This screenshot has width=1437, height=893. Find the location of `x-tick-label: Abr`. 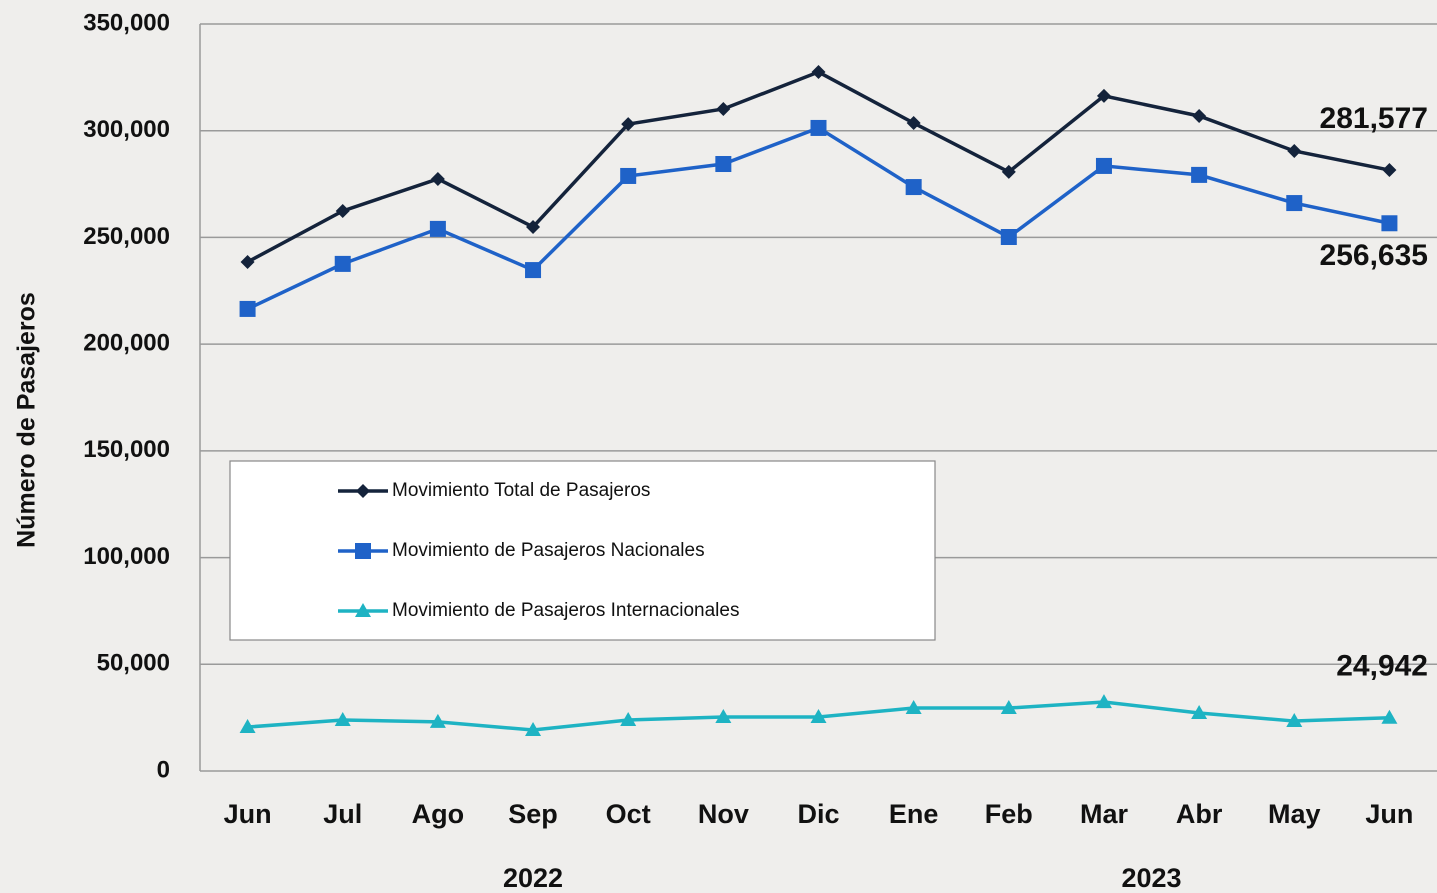

x-tick-label: Abr is located at coordinates (1199, 814).